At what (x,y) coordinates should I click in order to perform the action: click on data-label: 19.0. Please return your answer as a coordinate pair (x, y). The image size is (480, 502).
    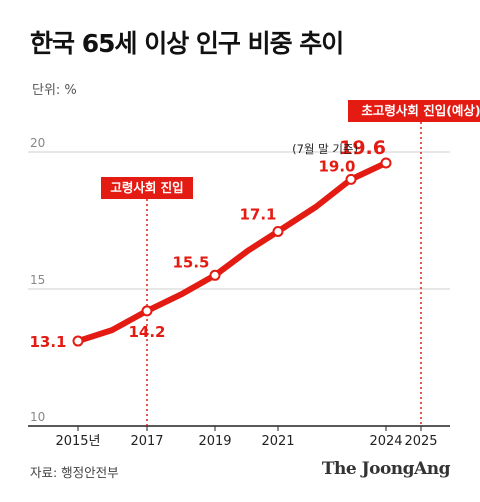
    Looking at the image, I should click on (336, 166).